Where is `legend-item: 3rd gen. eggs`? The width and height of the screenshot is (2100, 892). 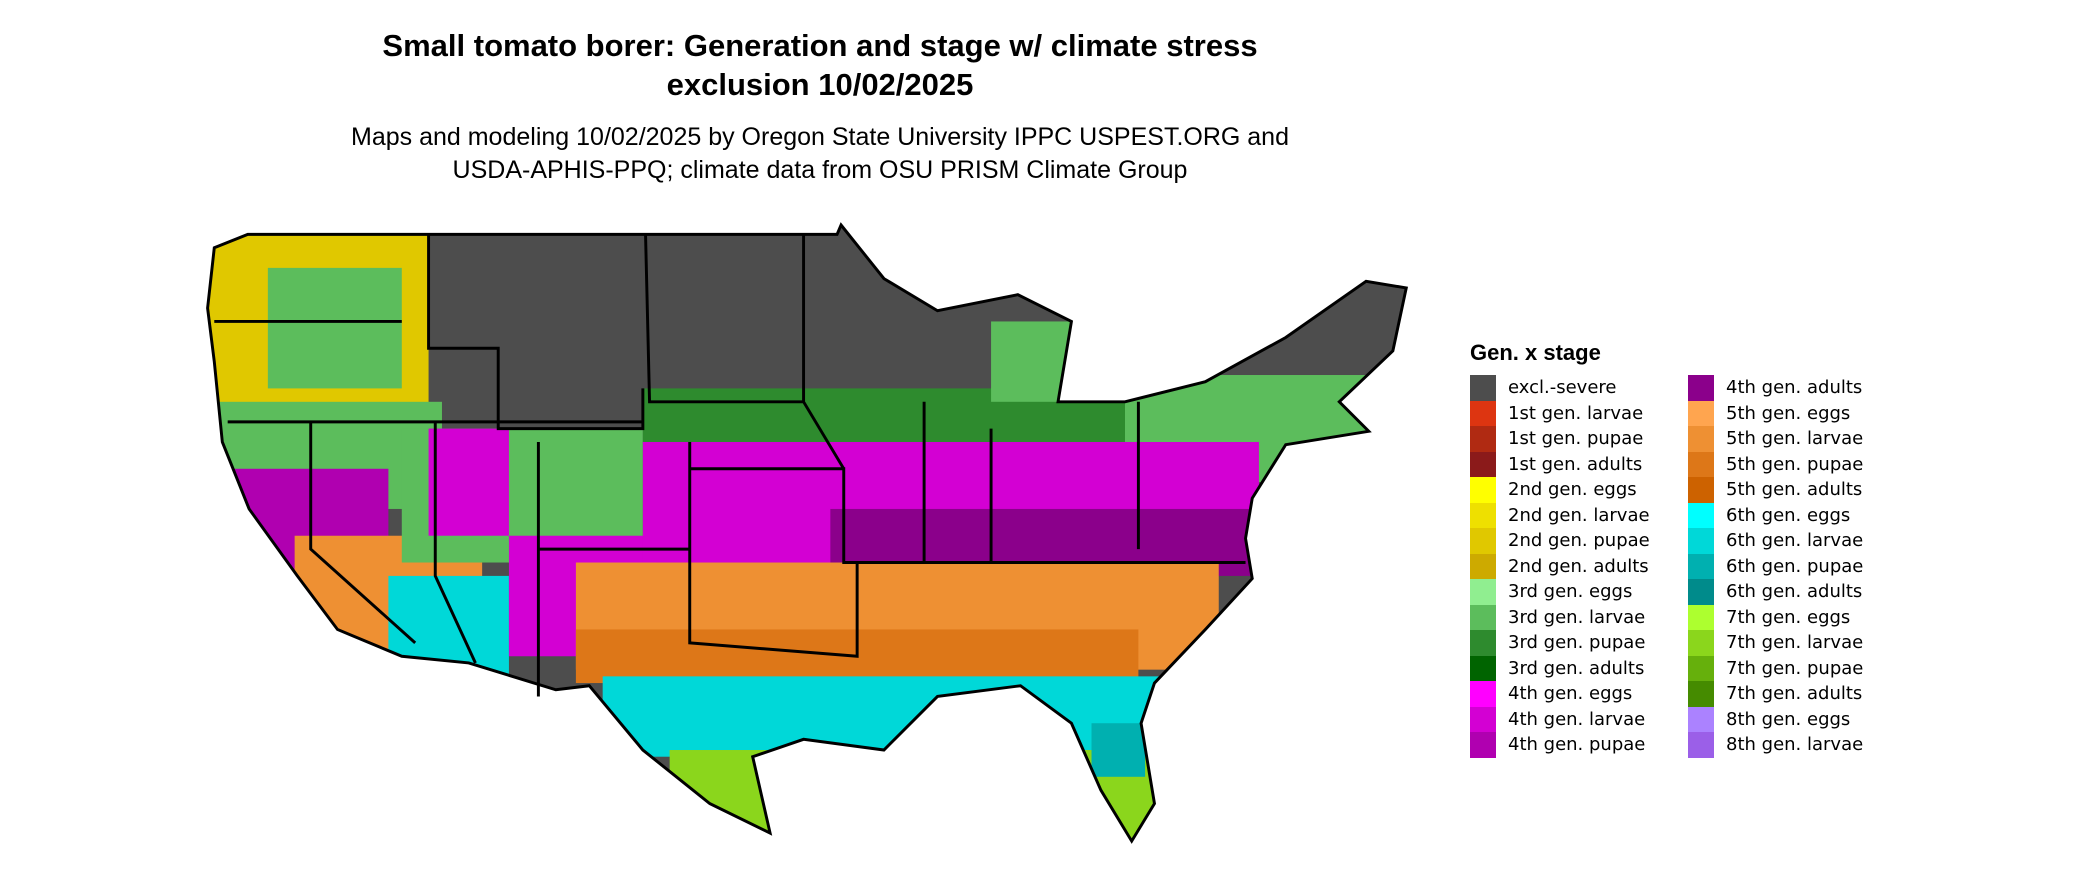
legend-item: 3rd gen. eggs is located at coordinates (1579, 592).